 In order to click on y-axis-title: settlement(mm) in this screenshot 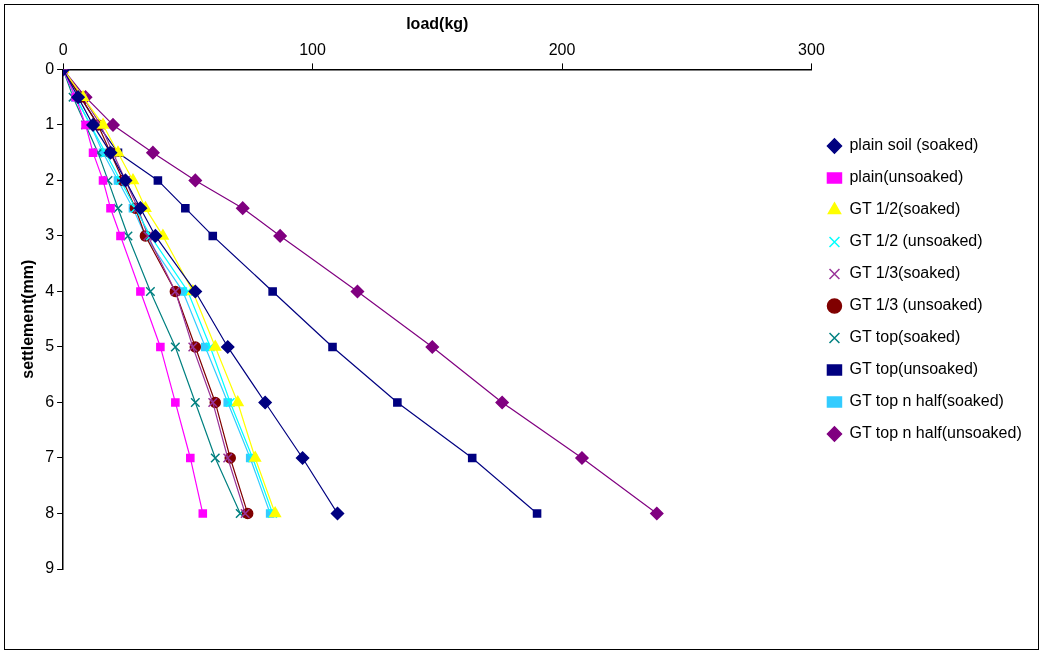, I will do `click(28, 319)`.